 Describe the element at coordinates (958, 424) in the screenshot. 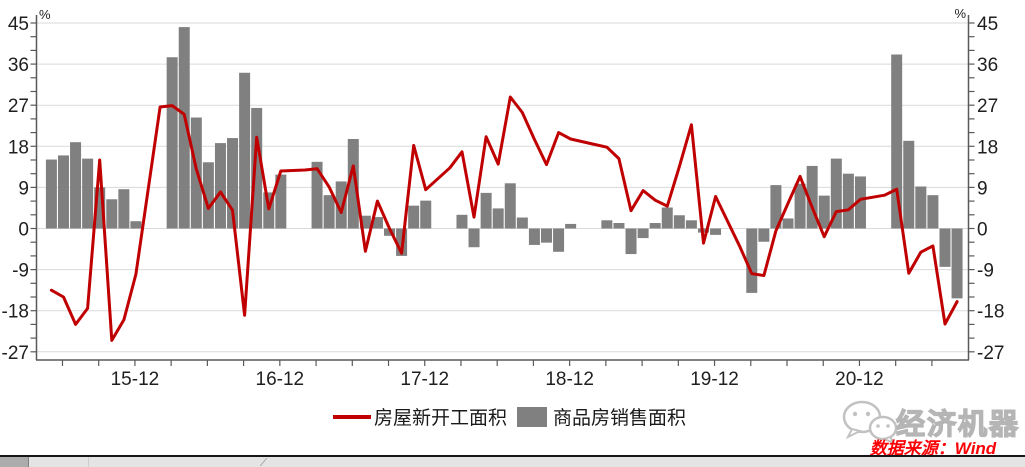

I see `watermark-brand: 经济机器` at that location.